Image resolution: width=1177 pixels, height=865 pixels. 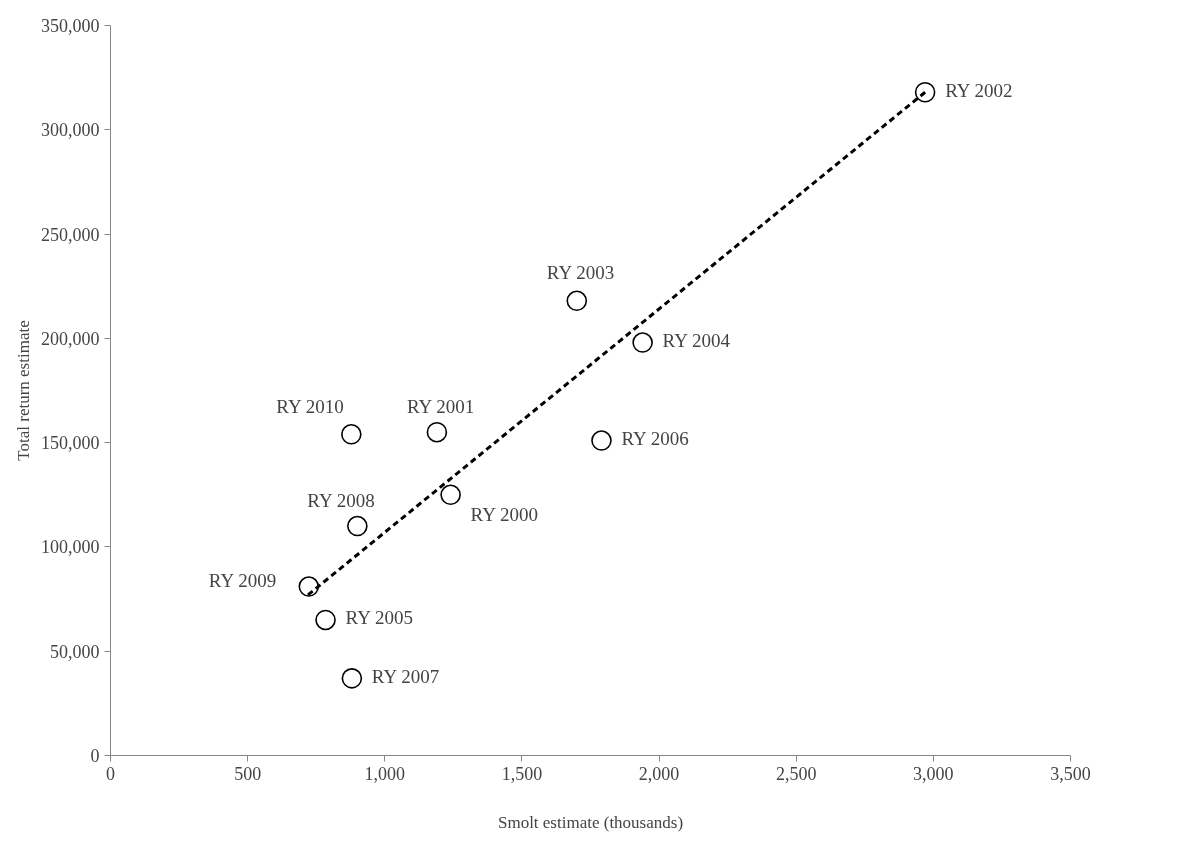 I want to click on x-tick-label: 3,500, so click(x=1070, y=773).